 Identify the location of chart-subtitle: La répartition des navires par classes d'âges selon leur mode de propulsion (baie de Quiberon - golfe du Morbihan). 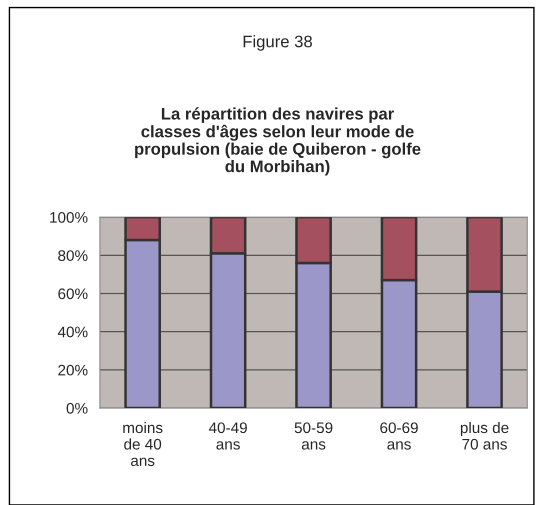
(277, 141).